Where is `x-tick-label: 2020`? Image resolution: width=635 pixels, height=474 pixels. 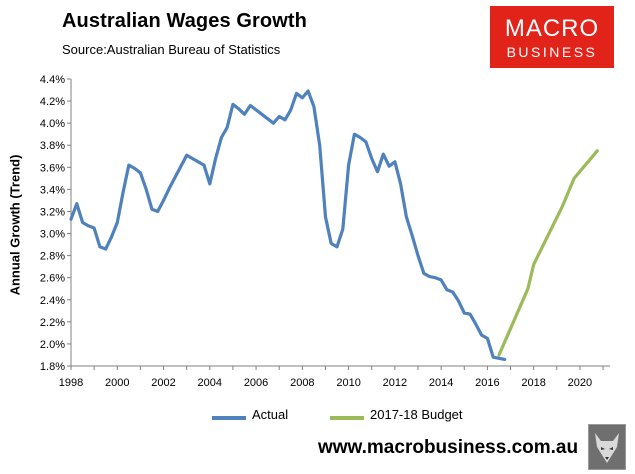
x-tick-label: 2020 is located at coordinates (580, 383).